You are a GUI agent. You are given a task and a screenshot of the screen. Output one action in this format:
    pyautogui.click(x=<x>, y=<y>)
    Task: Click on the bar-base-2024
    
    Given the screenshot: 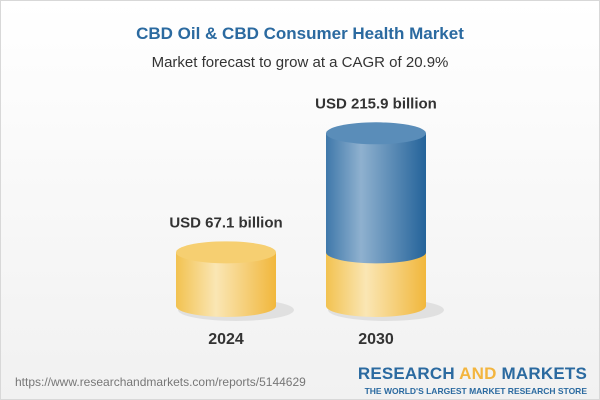 What is the action you would take?
    pyautogui.click(x=226, y=284)
    